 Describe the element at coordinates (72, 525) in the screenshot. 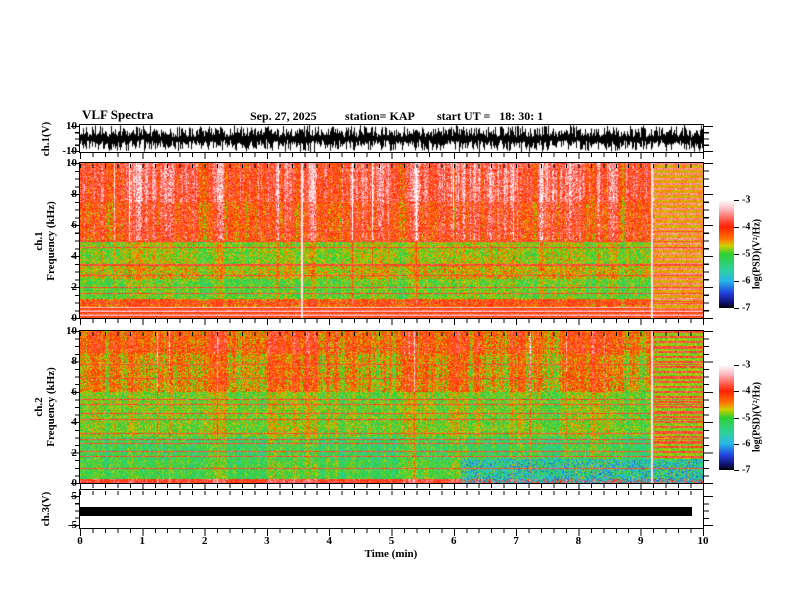

I see `y-tick-label: -5` at that location.